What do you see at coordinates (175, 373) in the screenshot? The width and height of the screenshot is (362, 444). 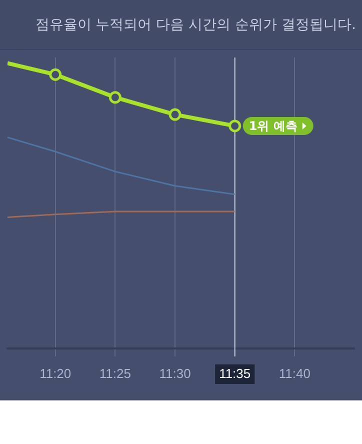 I see `x-tick-label: 11:30` at bounding box center [175, 373].